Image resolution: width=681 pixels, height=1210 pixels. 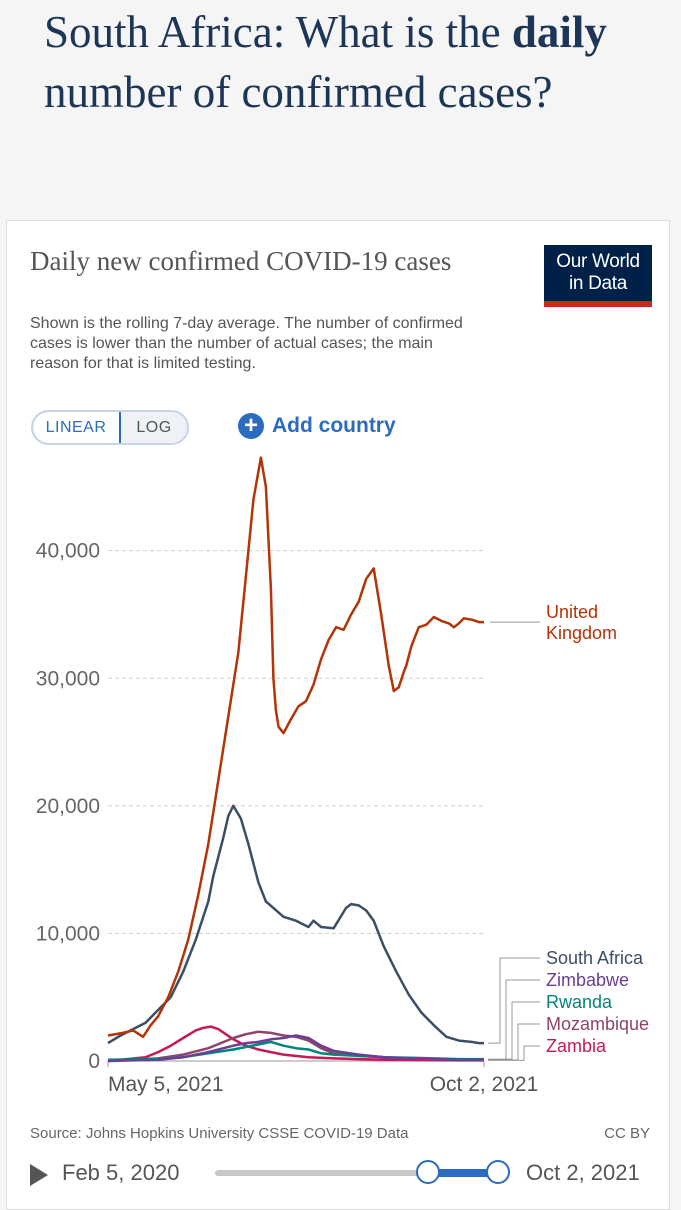 I want to click on legend-label-rwanda: Rwanda, so click(x=579, y=1002).